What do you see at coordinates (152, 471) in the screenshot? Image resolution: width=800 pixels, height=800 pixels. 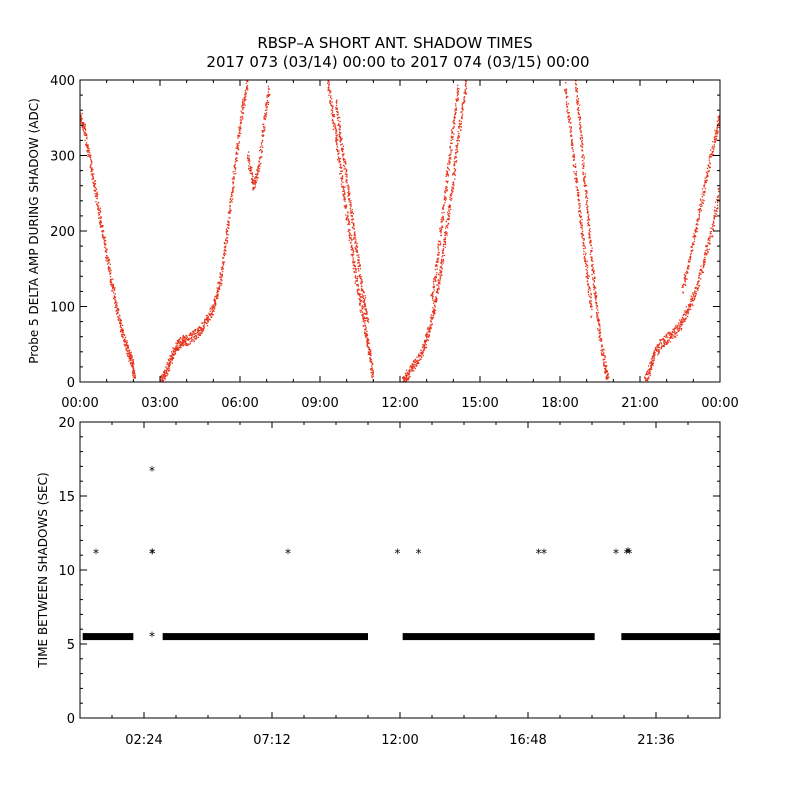 I see `data-point: *` at bounding box center [152, 471].